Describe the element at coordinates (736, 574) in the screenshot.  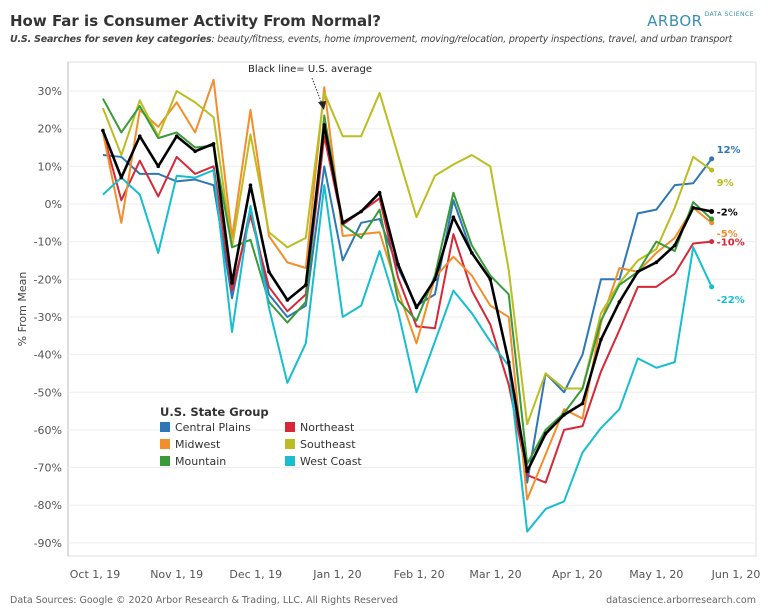
I see `x-tick-label: Jun 1, 20` at that location.